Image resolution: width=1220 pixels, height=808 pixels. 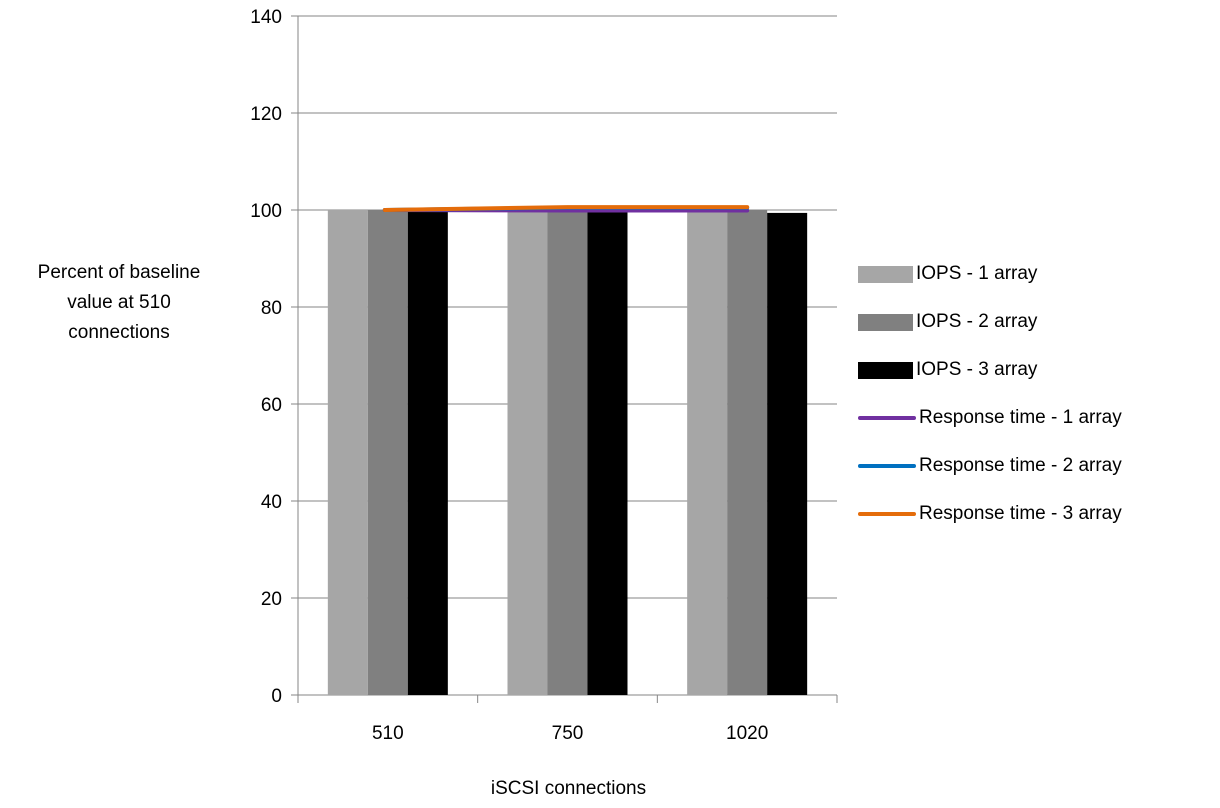 What do you see at coordinates (271, 502) in the screenshot?
I see `y-tick-label: 40` at bounding box center [271, 502].